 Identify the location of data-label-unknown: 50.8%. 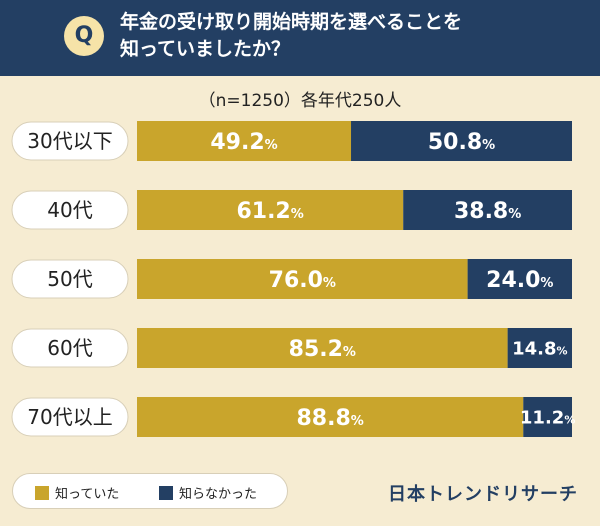
(461, 142).